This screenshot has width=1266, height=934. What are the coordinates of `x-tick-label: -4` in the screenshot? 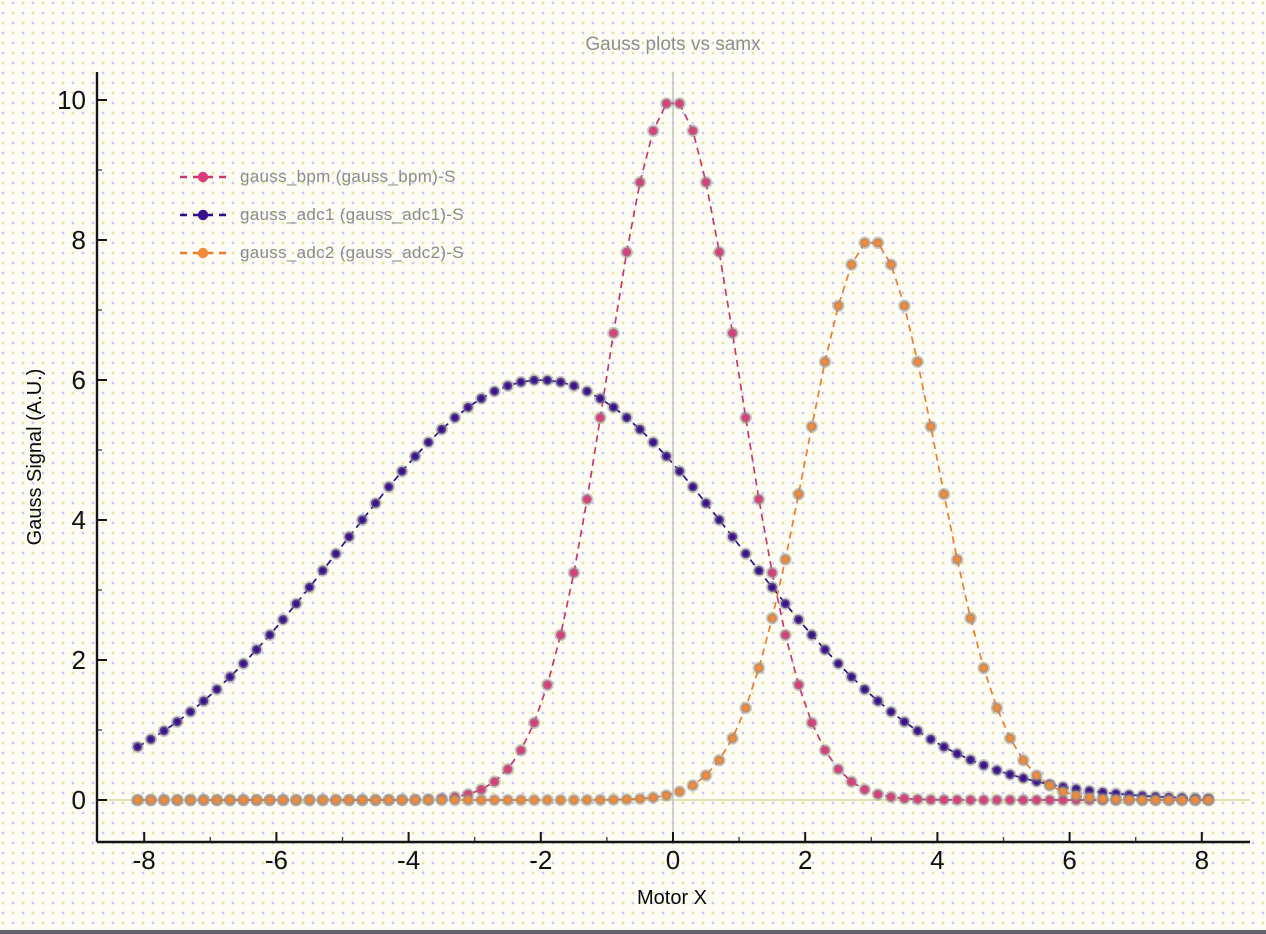 It's located at (408, 860).